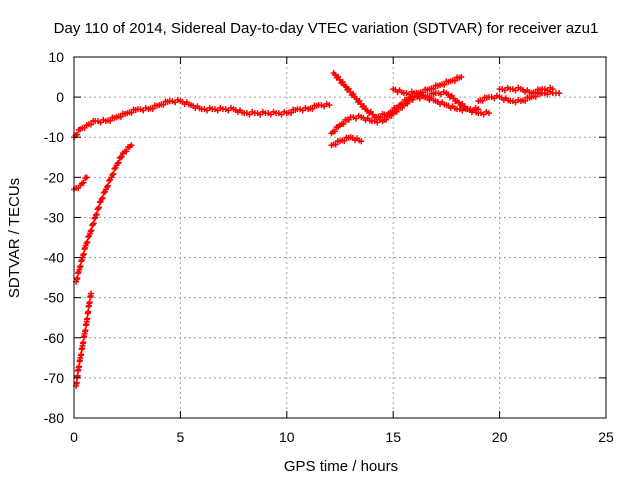  What do you see at coordinates (14, 238) in the screenshot?
I see `y-axis-label: SDTVAR / TECUs` at bounding box center [14, 238].